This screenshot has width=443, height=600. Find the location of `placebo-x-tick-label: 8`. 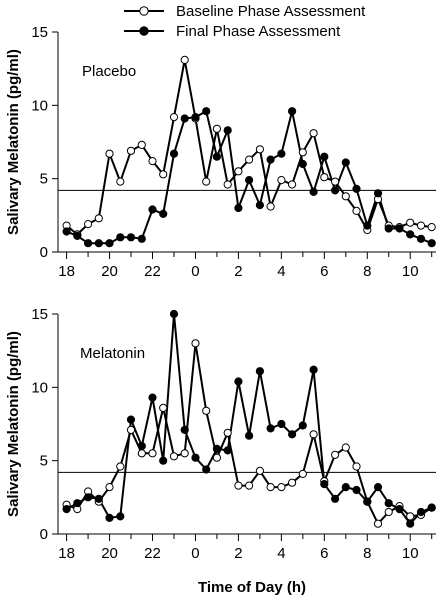

placebo-x-tick-label: 8 is located at coordinates (367, 271).